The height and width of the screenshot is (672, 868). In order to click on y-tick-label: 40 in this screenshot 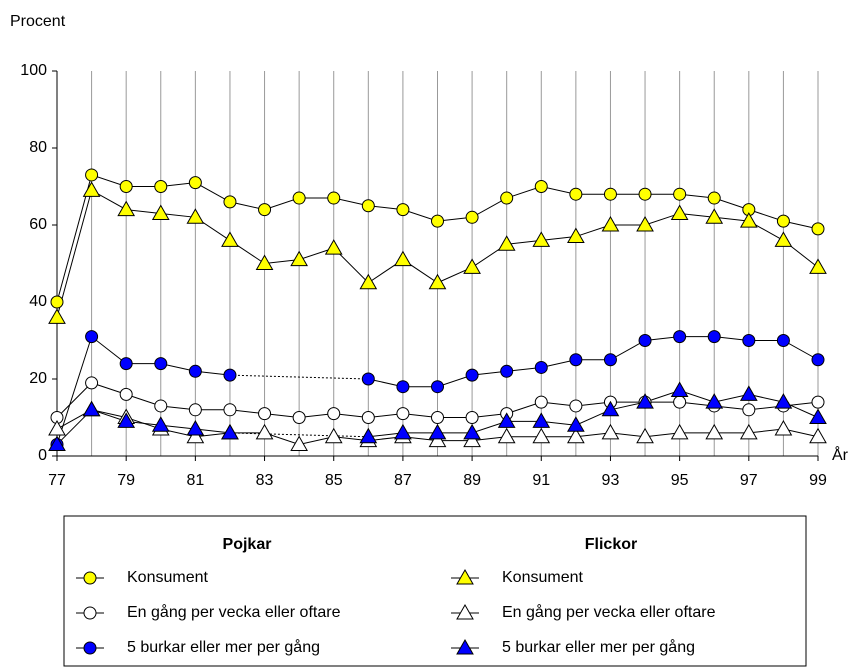, I will do `click(38, 301)`.